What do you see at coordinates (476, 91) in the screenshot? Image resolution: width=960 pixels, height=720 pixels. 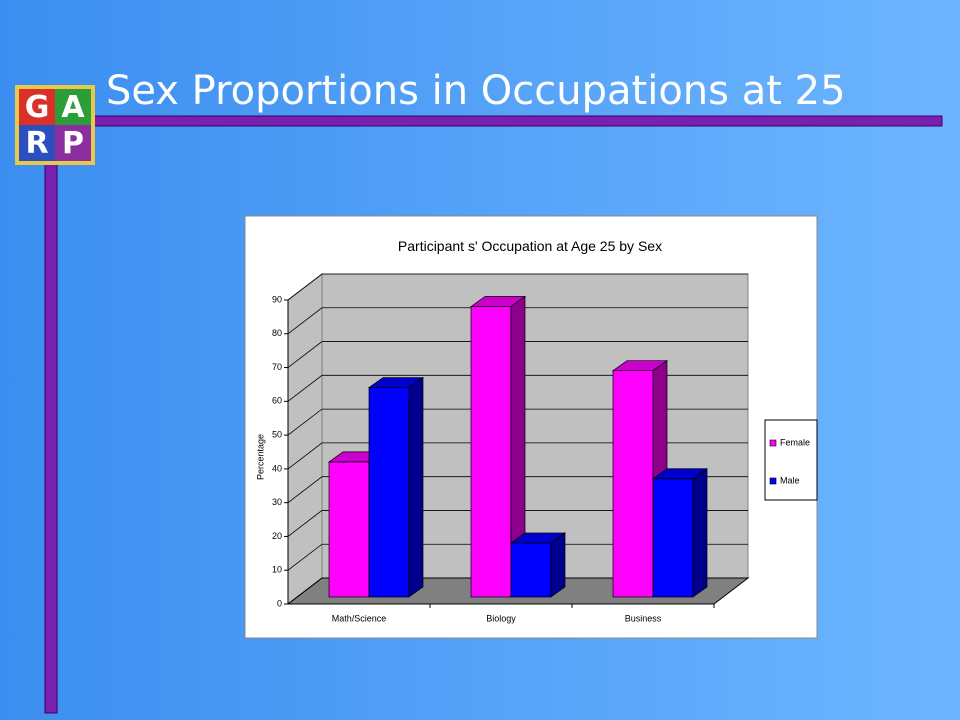 I see `slide-title: Sex Proportions in Occupations at 25` at bounding box center [476, 91].